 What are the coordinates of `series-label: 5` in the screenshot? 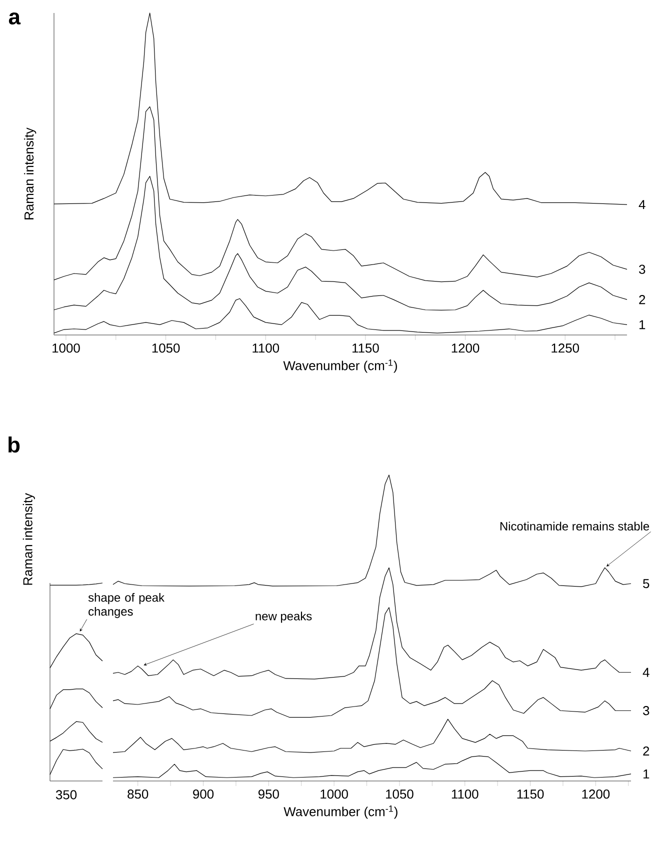 It's located at (646, 583).